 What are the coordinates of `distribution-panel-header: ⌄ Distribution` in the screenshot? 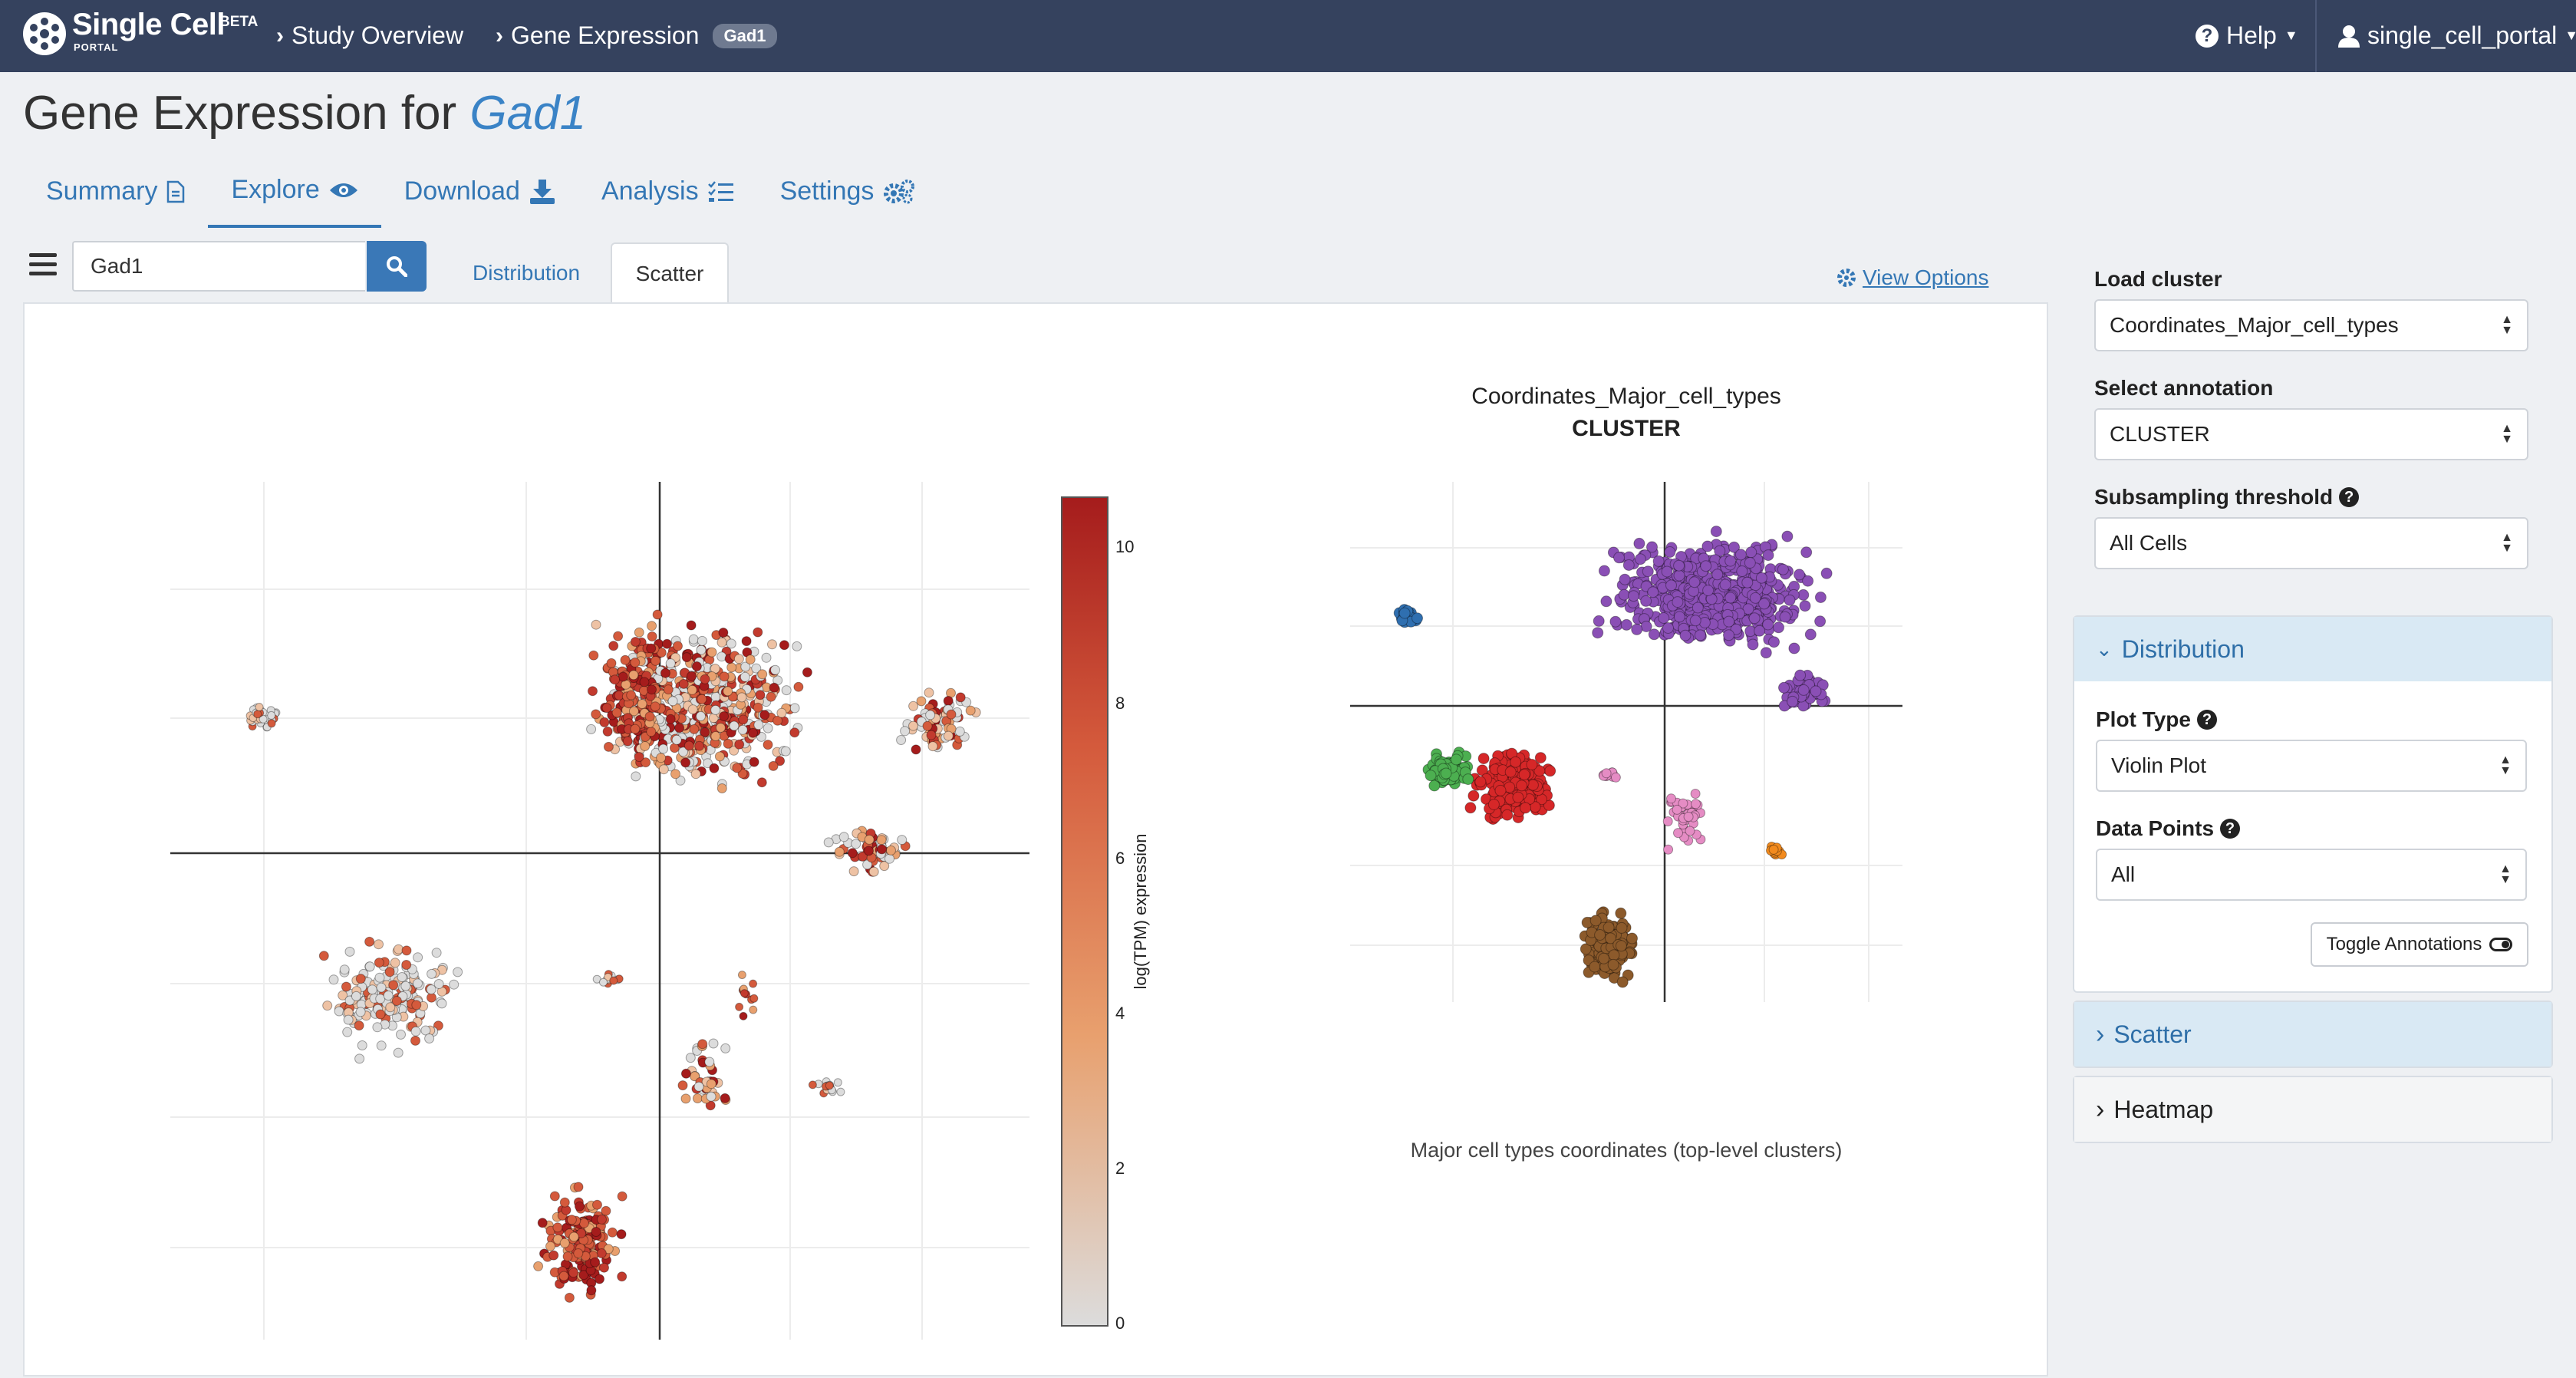 It's located at (2312, 649).